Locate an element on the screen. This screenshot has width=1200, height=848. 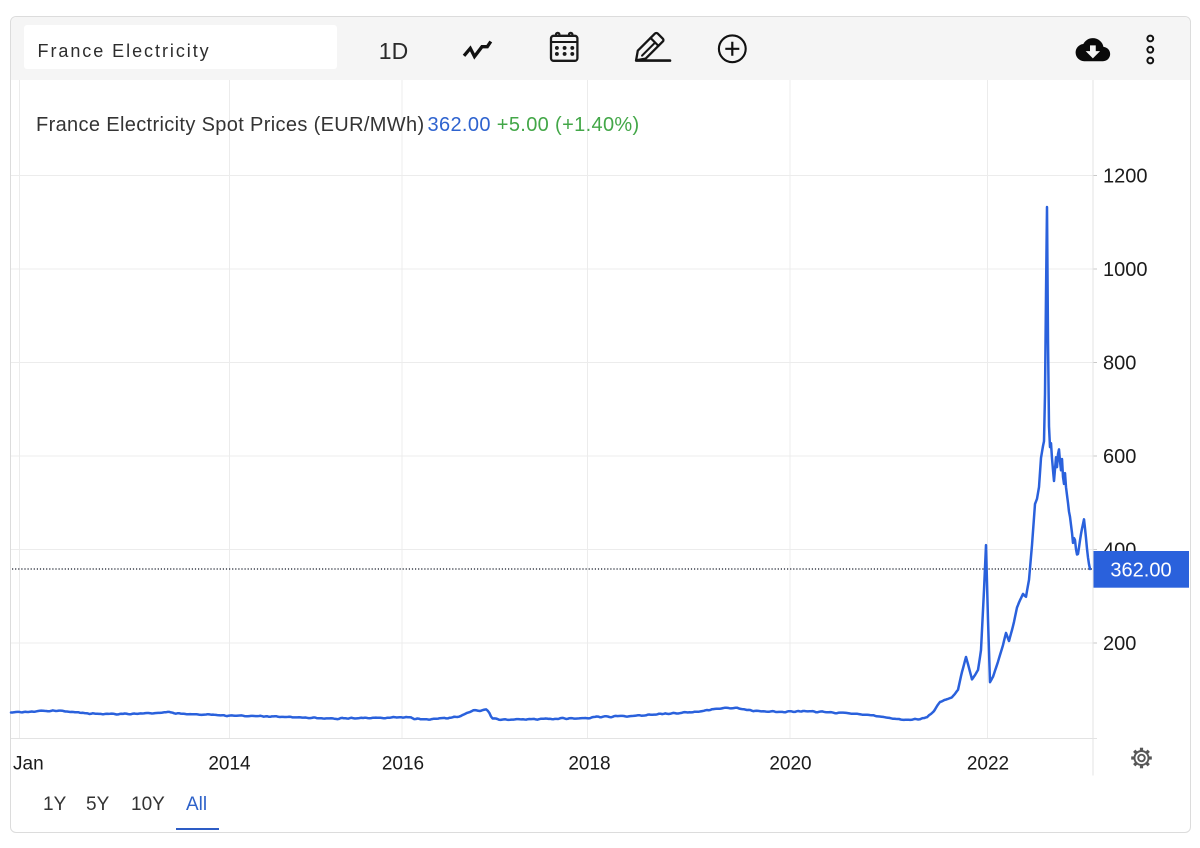
svg-text: 2014 is located at coordinates (229, 764).